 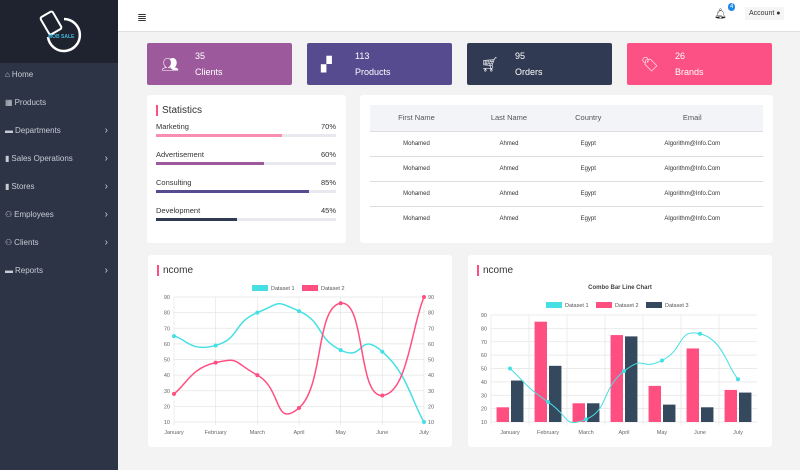 What do you see at coordinates (59, 31) in the screenshot?
I see `logo: MOB SALE` at bounding box center [59, 31].